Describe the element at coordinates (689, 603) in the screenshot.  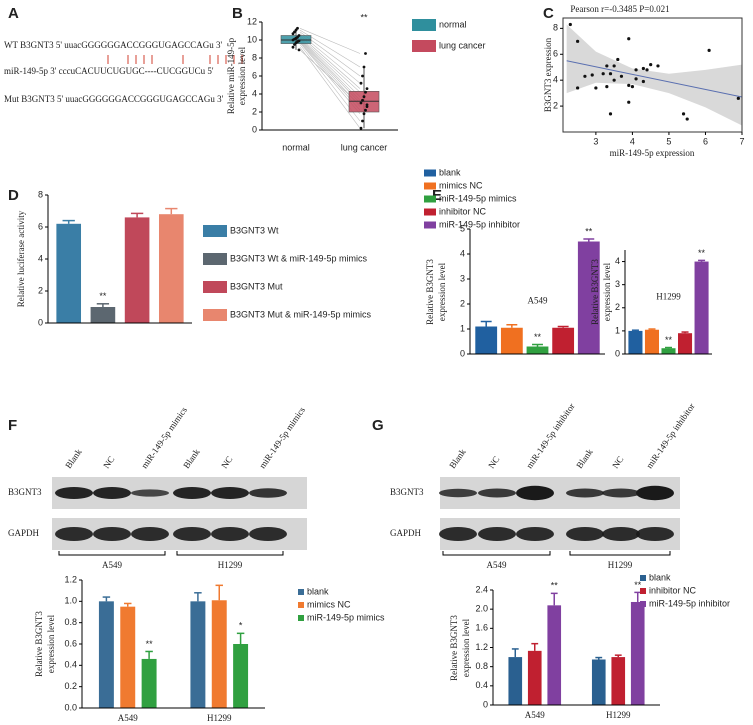
I see `legend-label: miR-149-5p inhibitor` at that location.